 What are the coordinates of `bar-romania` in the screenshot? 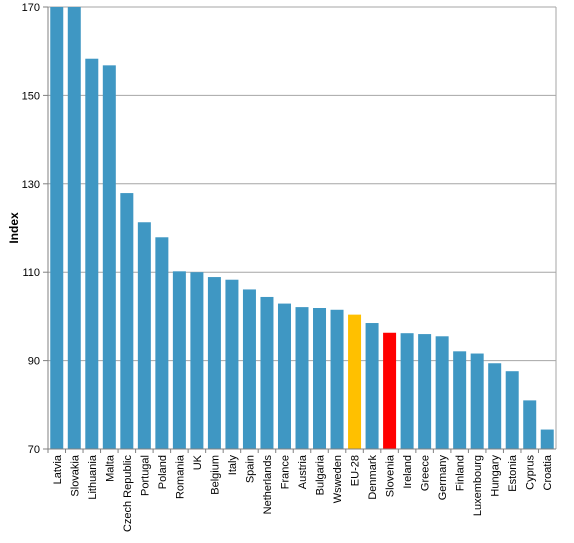 It's located at (179, 360).